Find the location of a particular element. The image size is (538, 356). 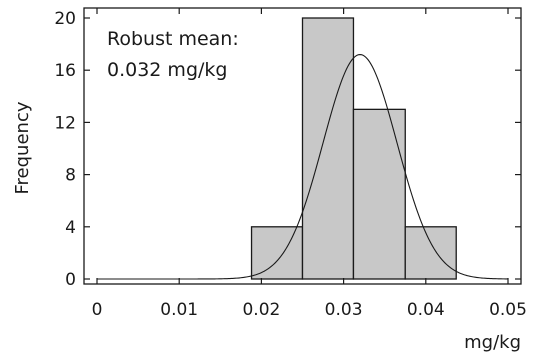

x-tick-label: 0 is located at coordinates (97, 310).